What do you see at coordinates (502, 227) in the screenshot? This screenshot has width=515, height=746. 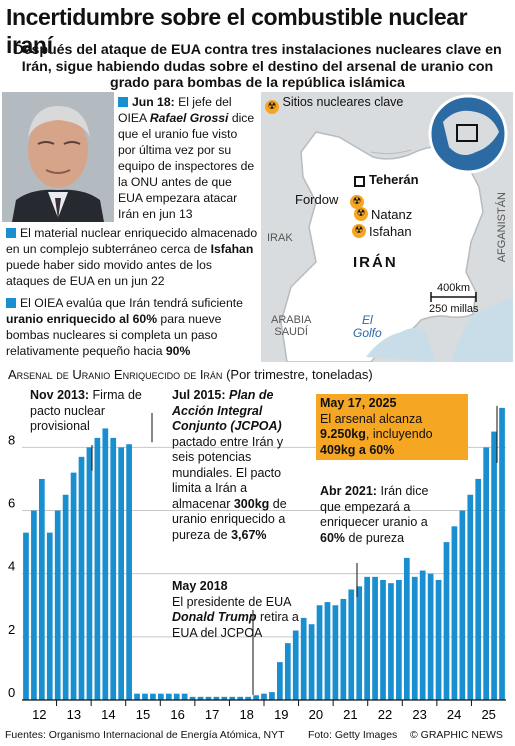 I see `map-label-afghanistan: AFGANISTÁN` at bounding box center [502, 227].